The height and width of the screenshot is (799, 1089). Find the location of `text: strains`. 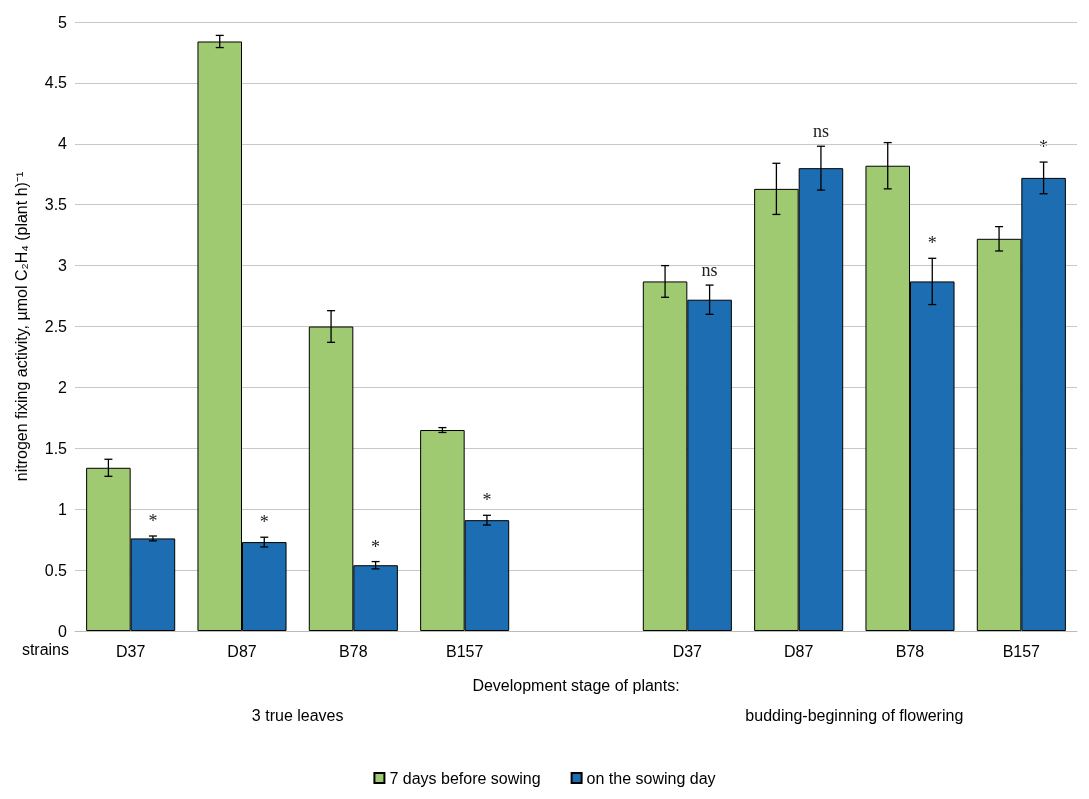

text: strains is located at coordinates (45, 649).